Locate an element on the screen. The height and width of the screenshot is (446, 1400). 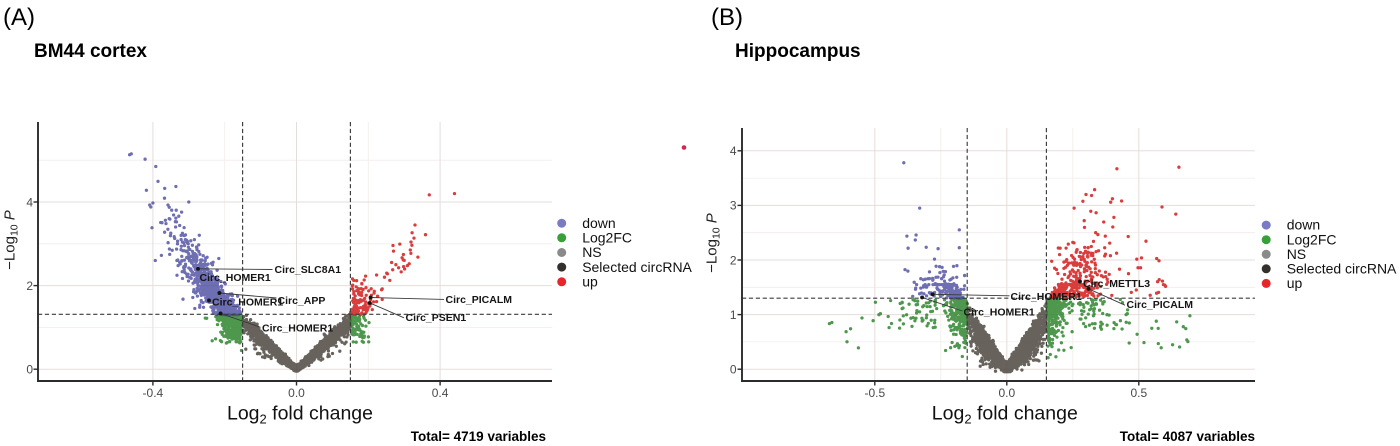
svg-text: Circ_APP is located at coordinates (302, 301).